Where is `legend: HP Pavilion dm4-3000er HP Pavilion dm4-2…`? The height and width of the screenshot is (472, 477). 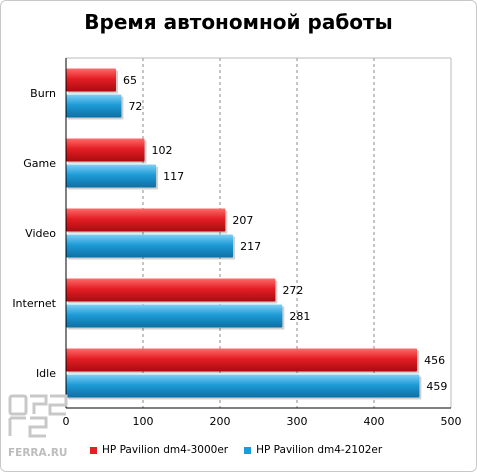 legend: HP Pavilion dm4-3000er HP Pavilion dm4-2… is located at coordinates (236, 450).